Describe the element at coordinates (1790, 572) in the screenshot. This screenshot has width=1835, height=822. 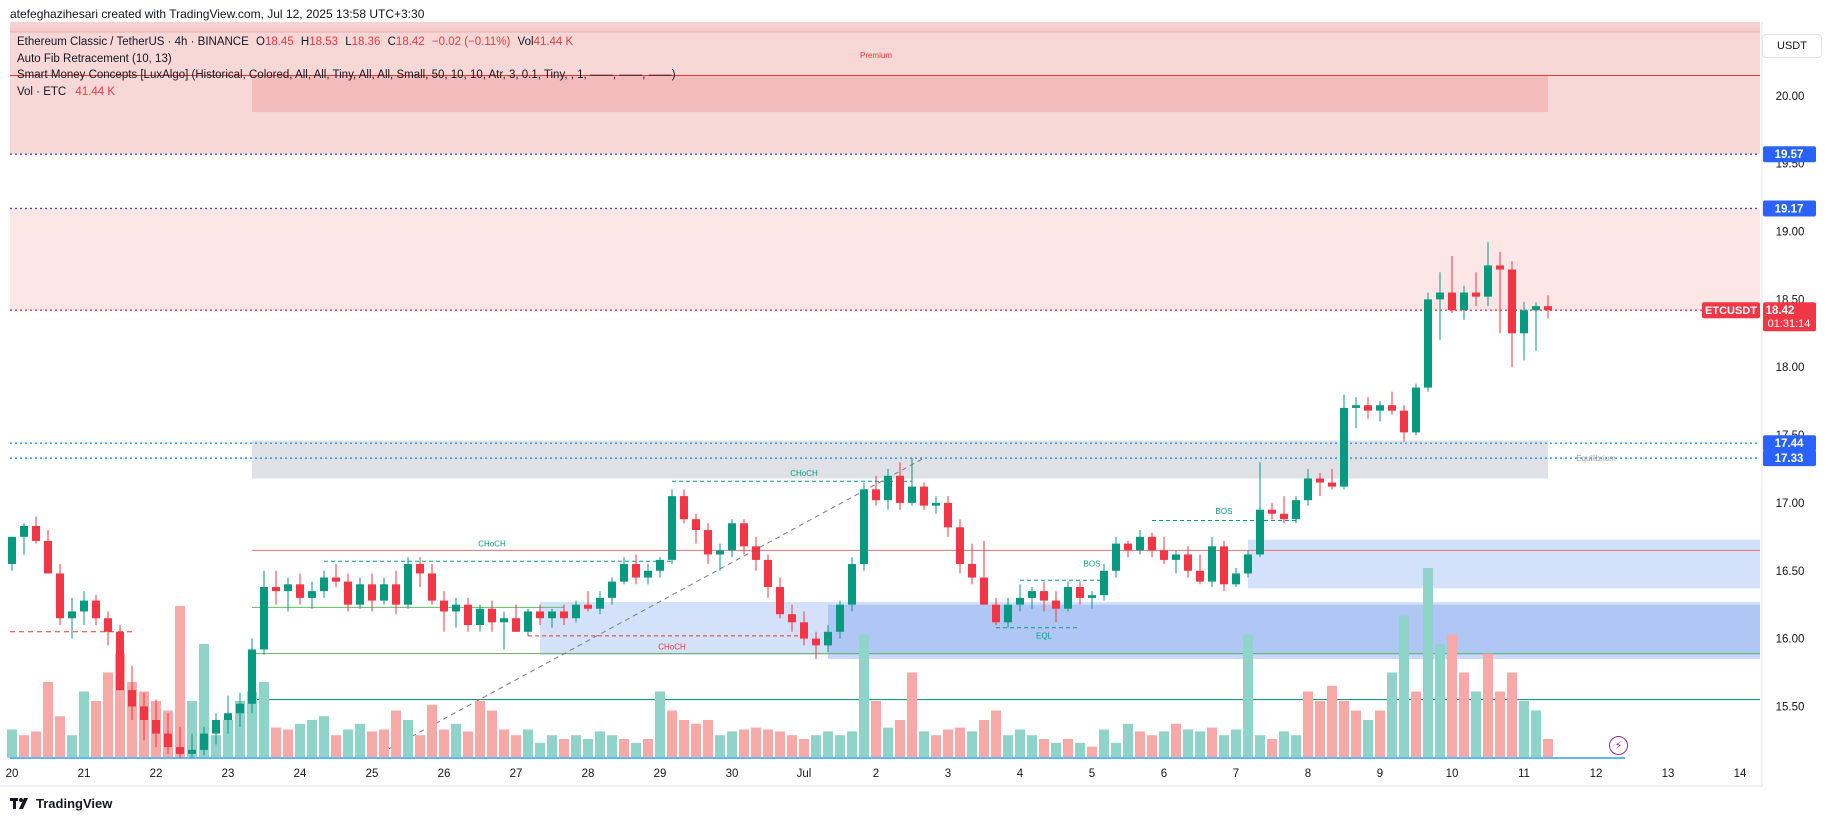
I see `price-tick-label: 16.50` at that location.